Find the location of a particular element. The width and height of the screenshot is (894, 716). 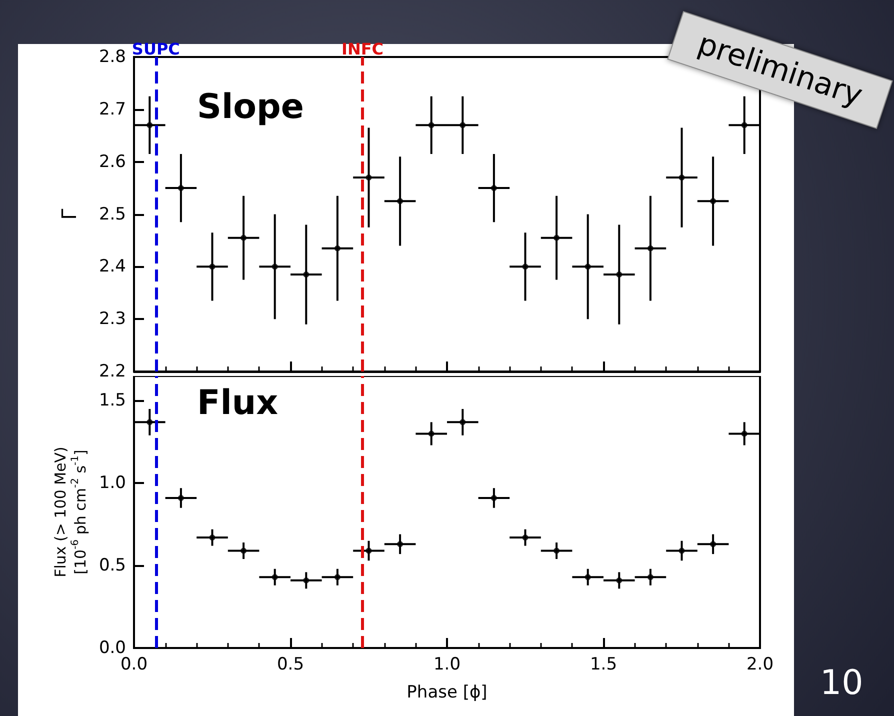

ref-line-label: INFC is located at coordinates (362, 49).